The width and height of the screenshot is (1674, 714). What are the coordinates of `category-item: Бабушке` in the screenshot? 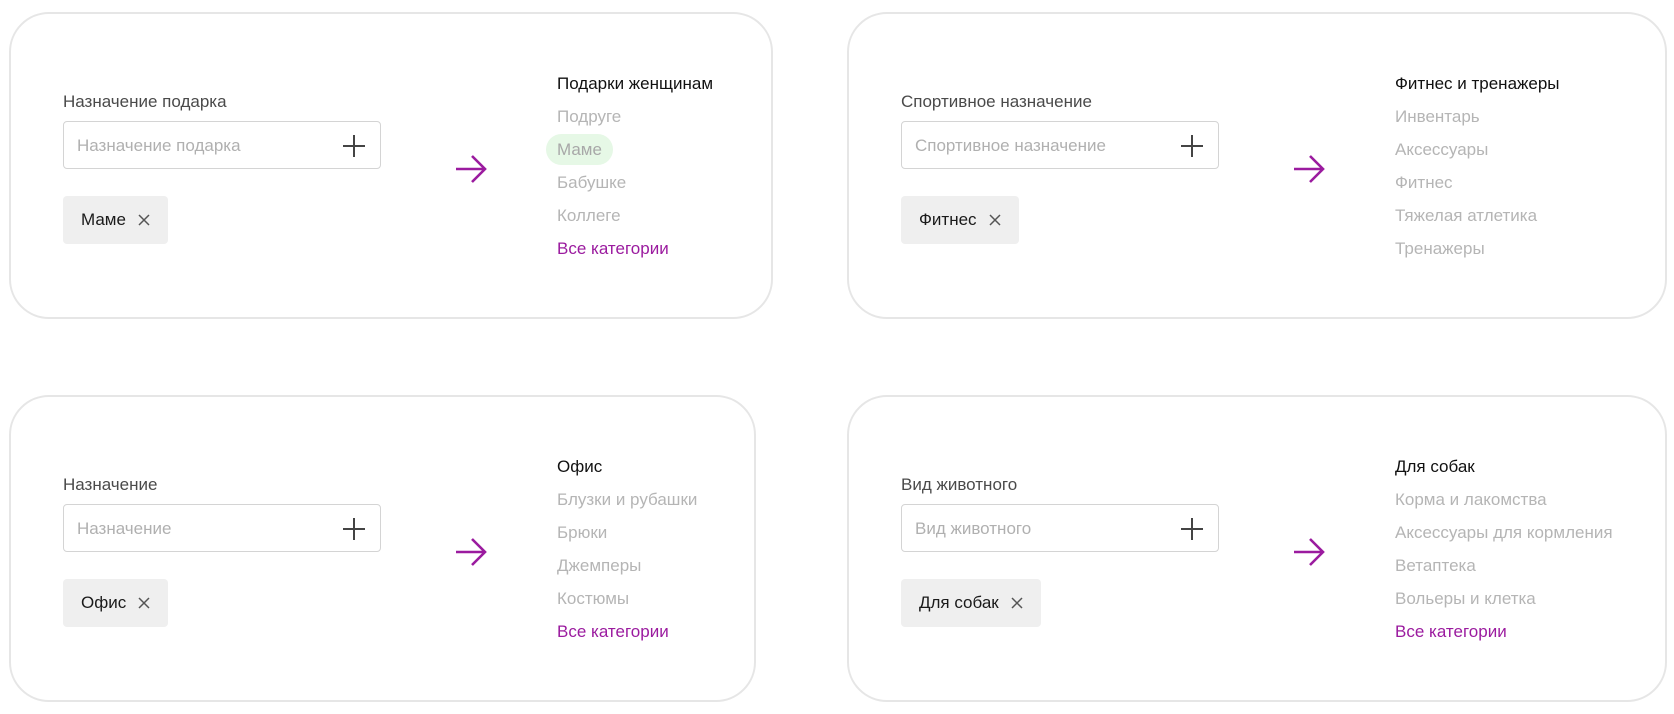 It's located at (592, 182).